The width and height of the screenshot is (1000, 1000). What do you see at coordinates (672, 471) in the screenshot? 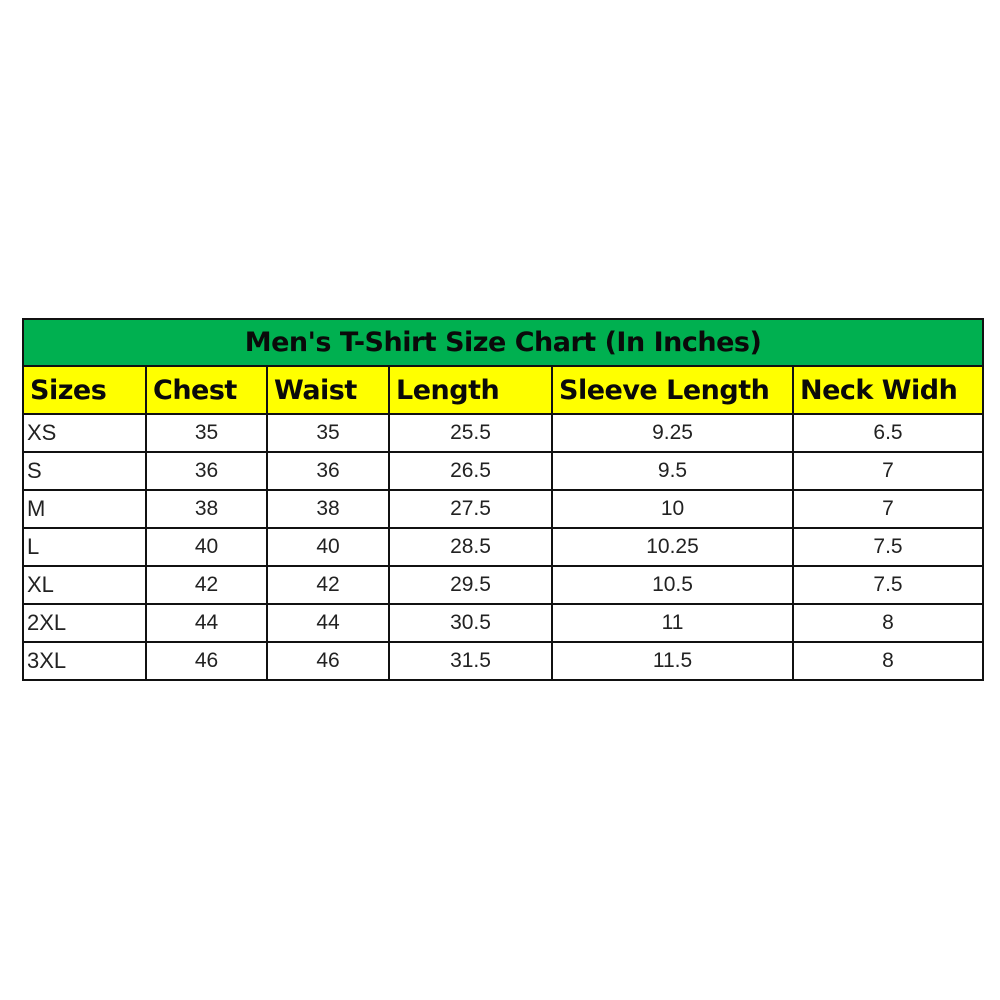
I see `cell-sleeve-length: 9.5` at bounding box center [672, 471].